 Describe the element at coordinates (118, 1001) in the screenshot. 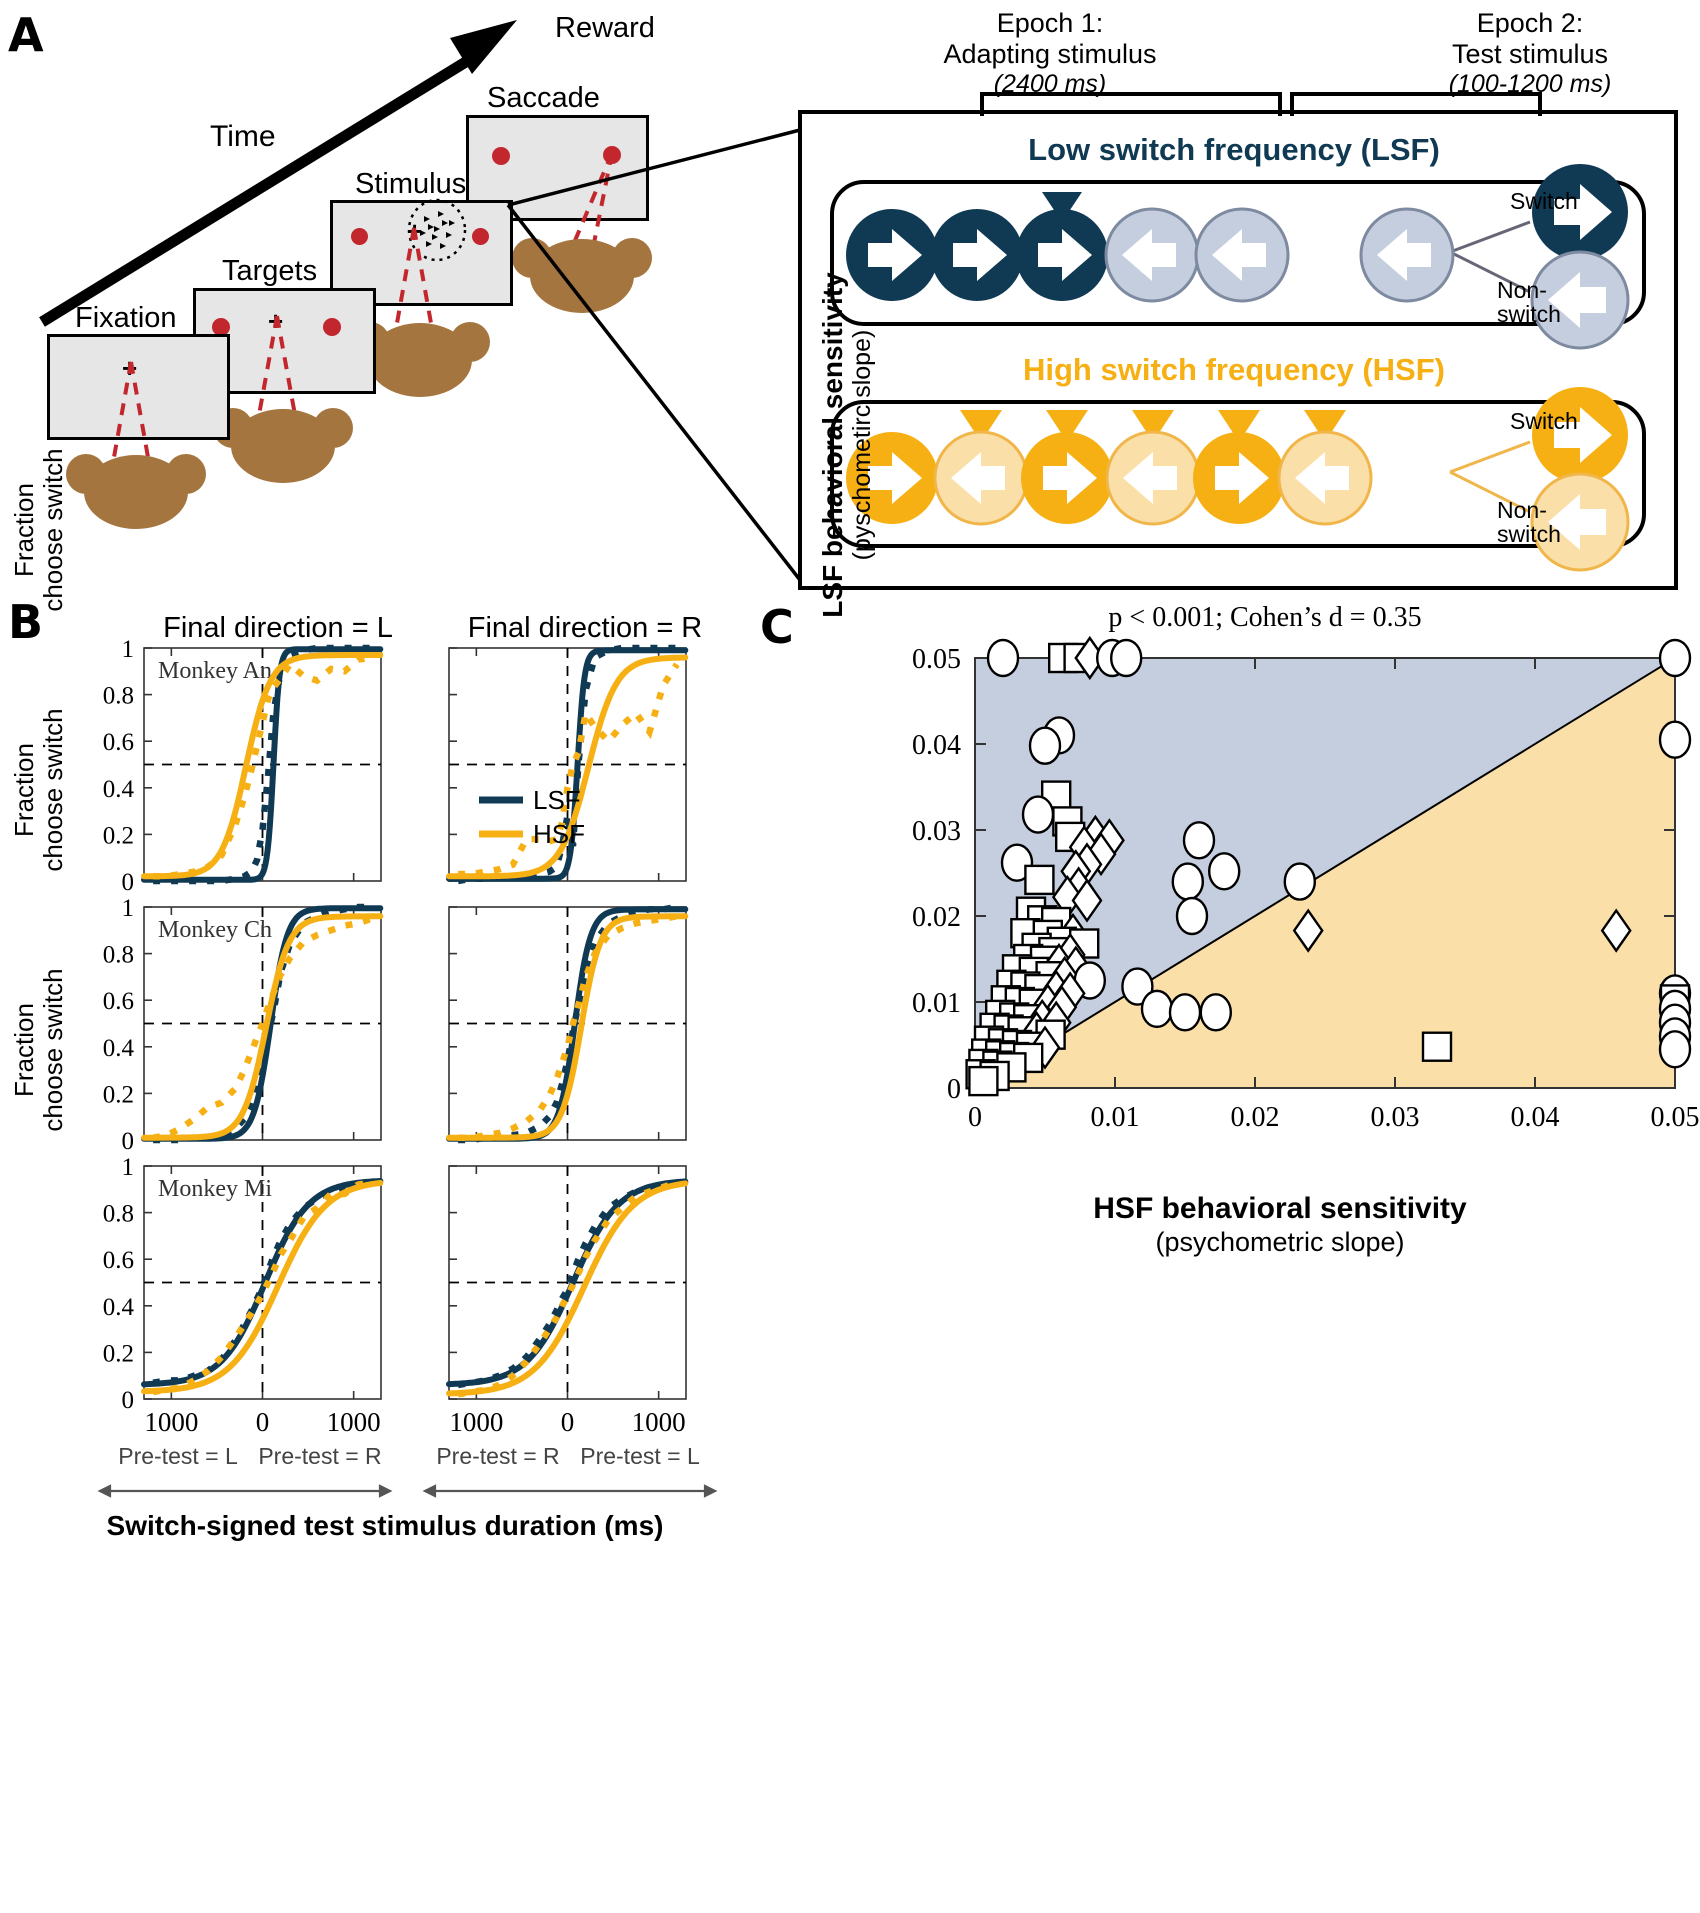

I see `y-tick-label: 0.6` at that location.